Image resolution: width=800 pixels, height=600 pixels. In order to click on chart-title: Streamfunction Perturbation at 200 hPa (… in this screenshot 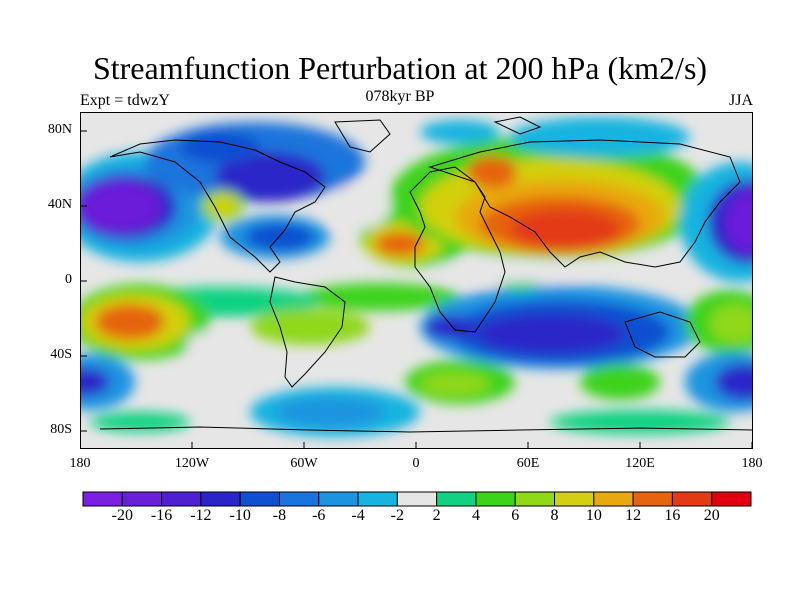, I will do `click(400, 68)`.